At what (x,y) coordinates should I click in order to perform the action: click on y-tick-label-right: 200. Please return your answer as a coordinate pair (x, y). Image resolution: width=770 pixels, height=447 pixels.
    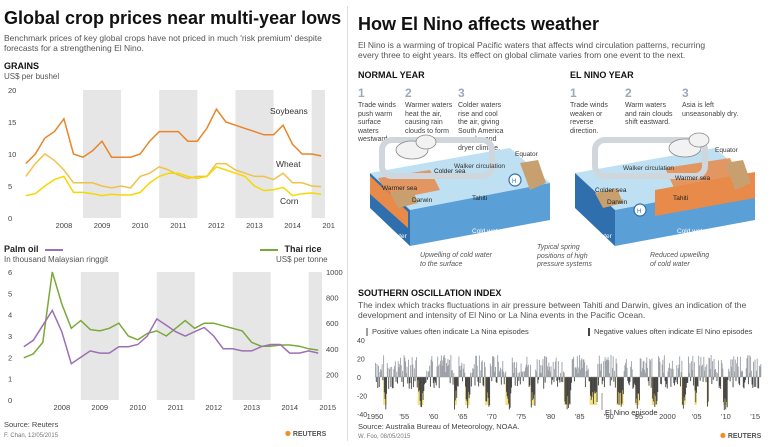
    Looking at the image, I should click on (332, 374).